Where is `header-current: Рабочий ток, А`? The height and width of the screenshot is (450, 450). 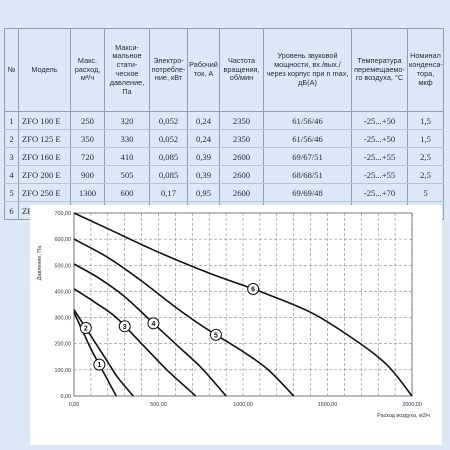 header-current: Рабочий ток, А is located at coordinates (203, 70).